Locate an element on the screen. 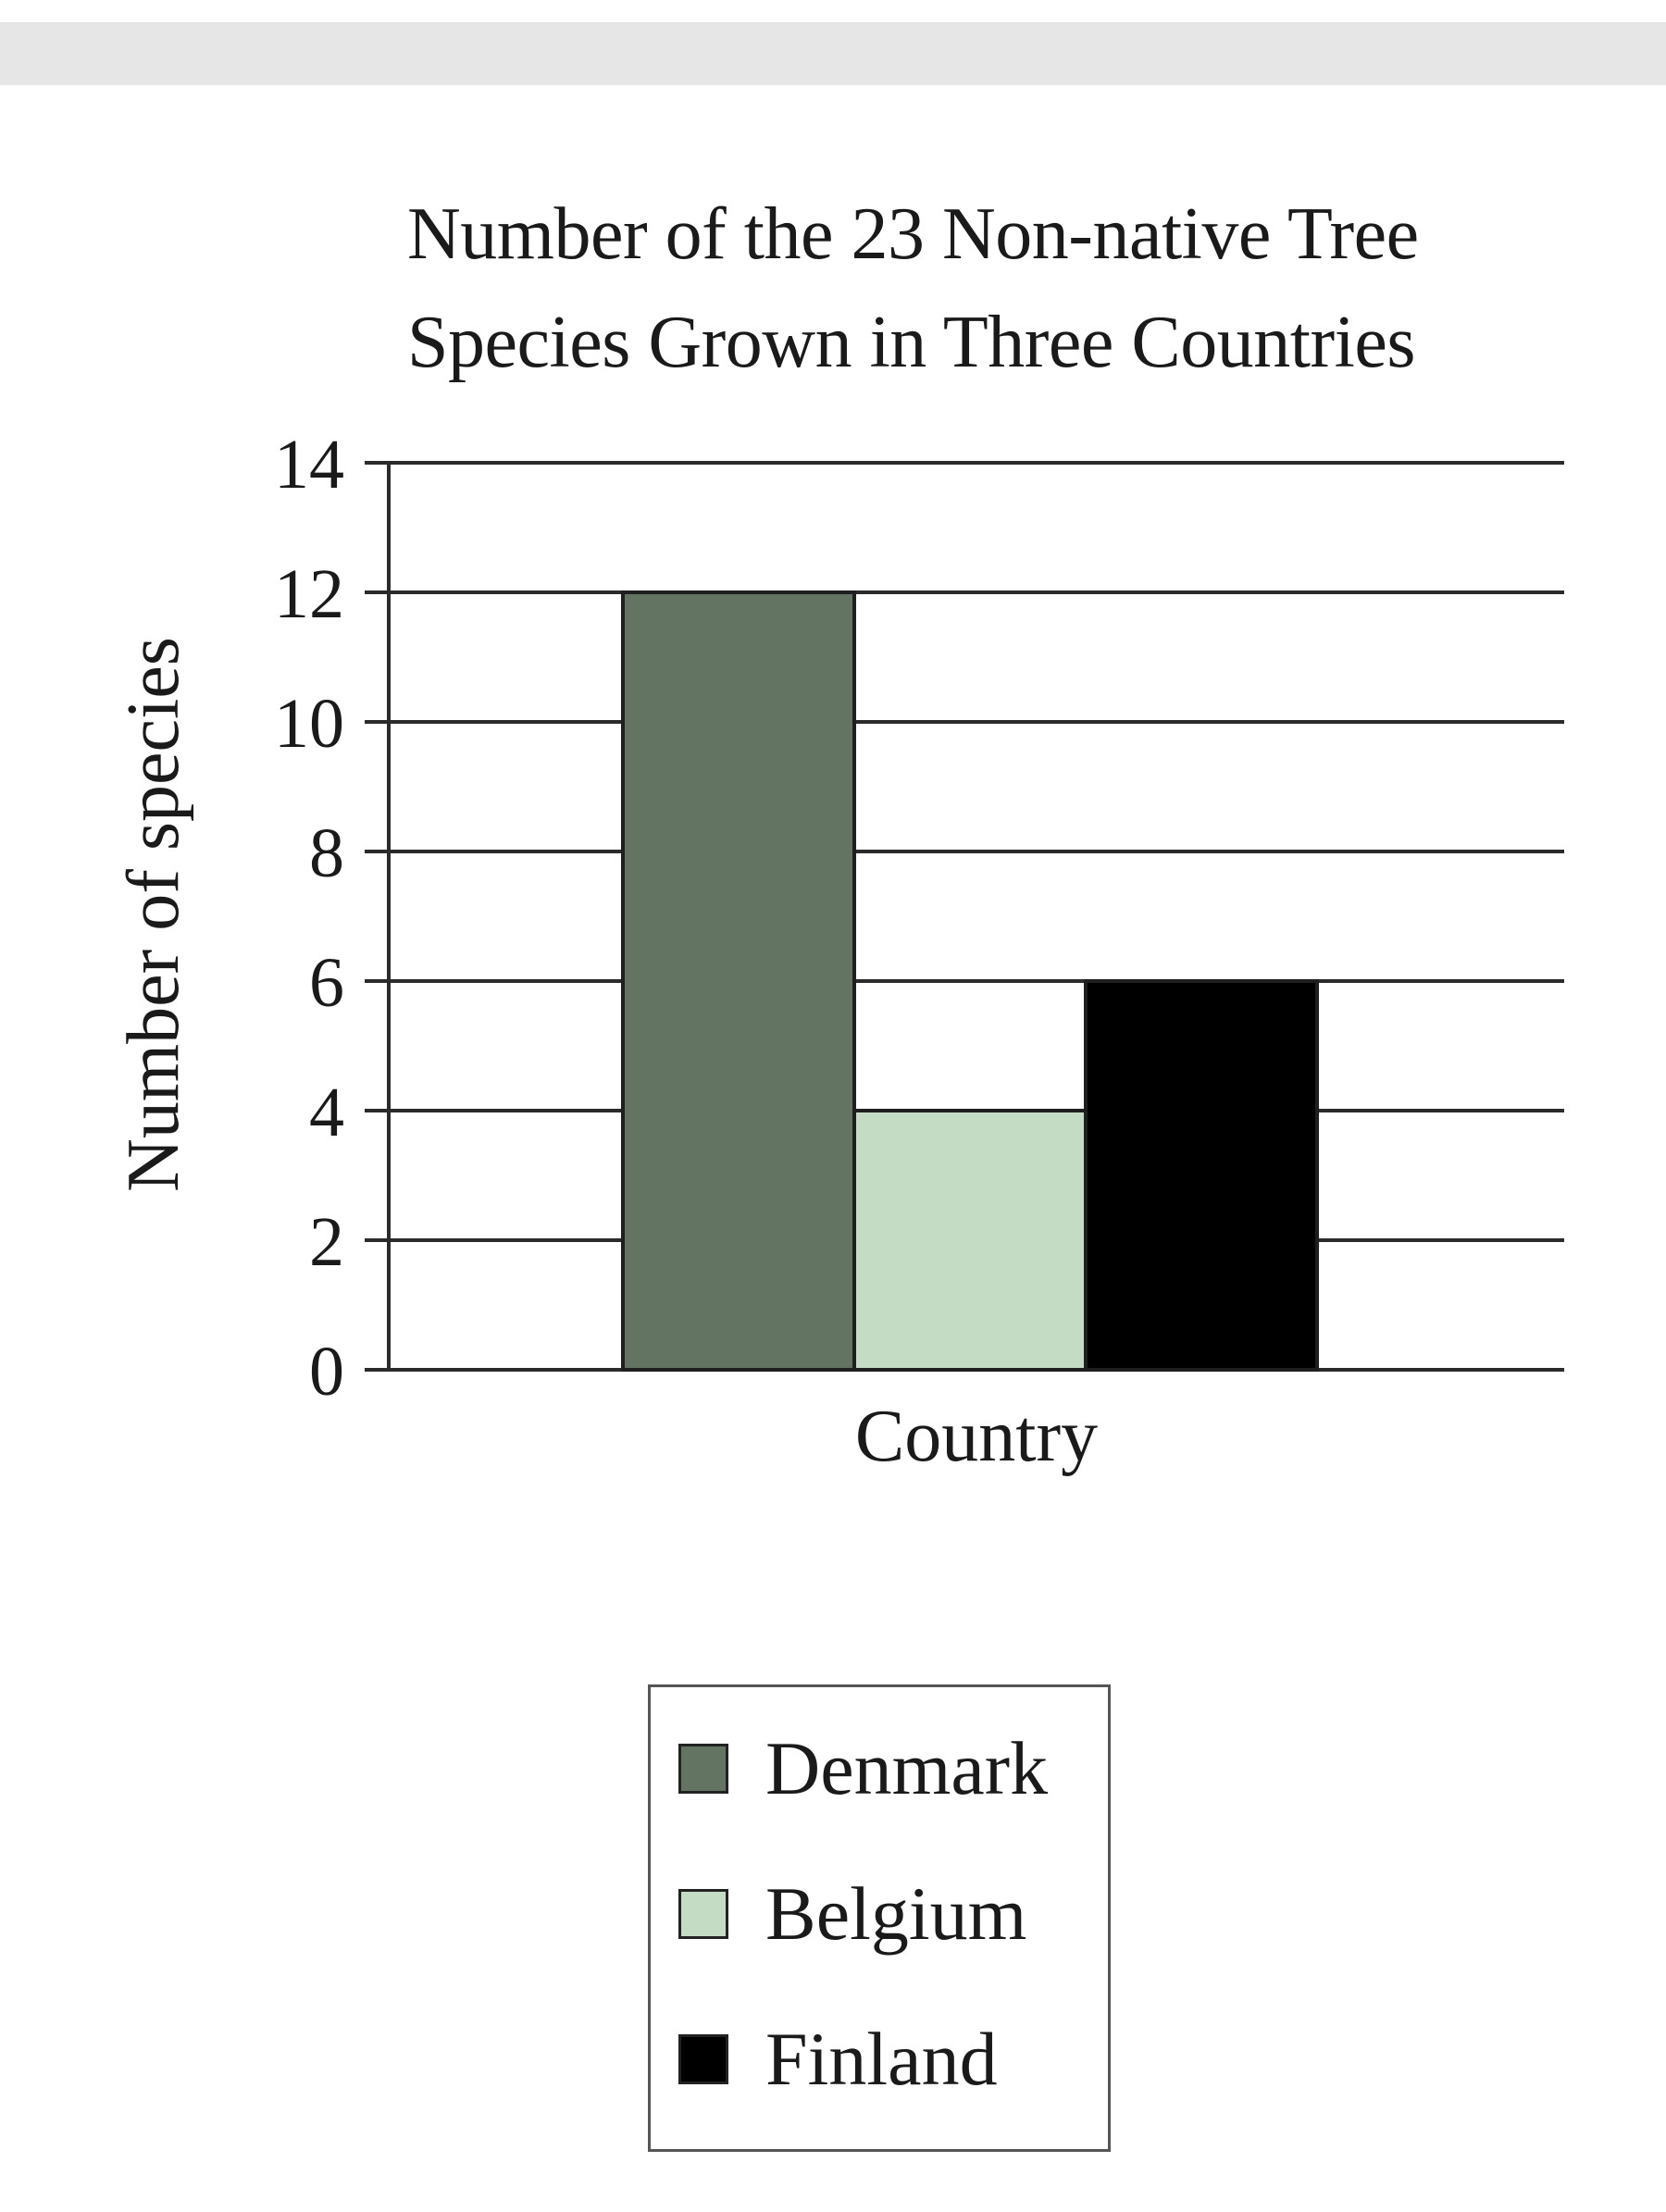 The image size is (1666, 2212). bars is located at coordinates (970, 981).